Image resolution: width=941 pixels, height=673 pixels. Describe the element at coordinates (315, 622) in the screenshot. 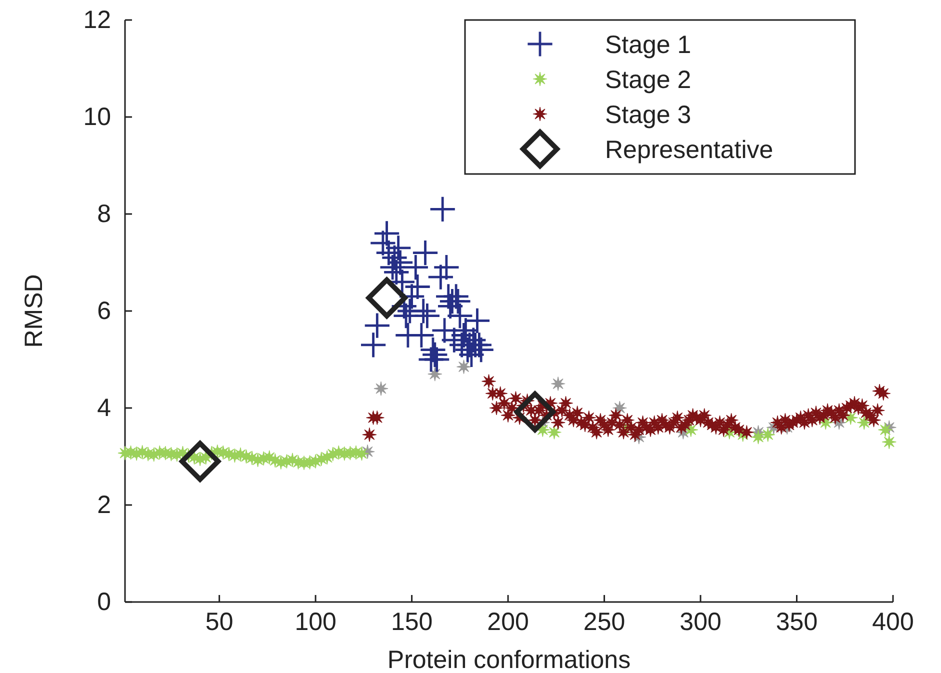

I see `x-tick-label: 100` at that location.